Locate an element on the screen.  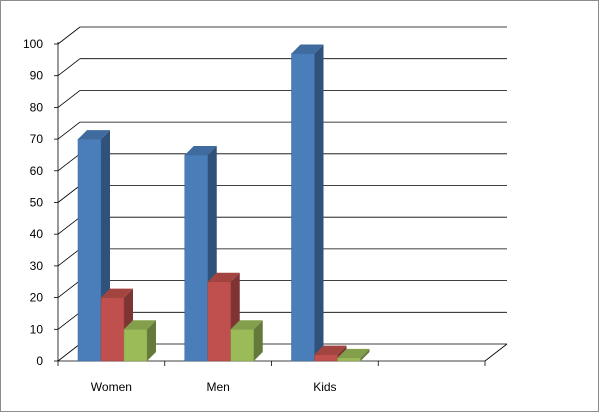
y-tick-label: 0 is located at coordinates (39, 361).